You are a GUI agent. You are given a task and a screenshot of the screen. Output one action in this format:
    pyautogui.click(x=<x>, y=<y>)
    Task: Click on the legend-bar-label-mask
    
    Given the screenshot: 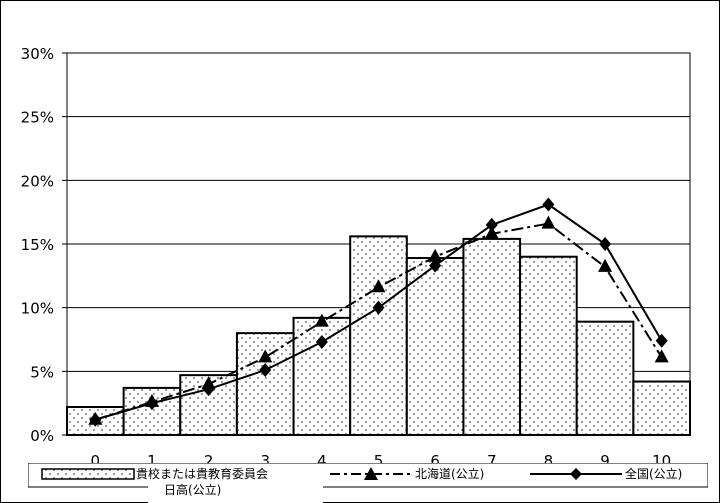 What is the action you would take?
    pyautogui.click(x=235, y=492)
    